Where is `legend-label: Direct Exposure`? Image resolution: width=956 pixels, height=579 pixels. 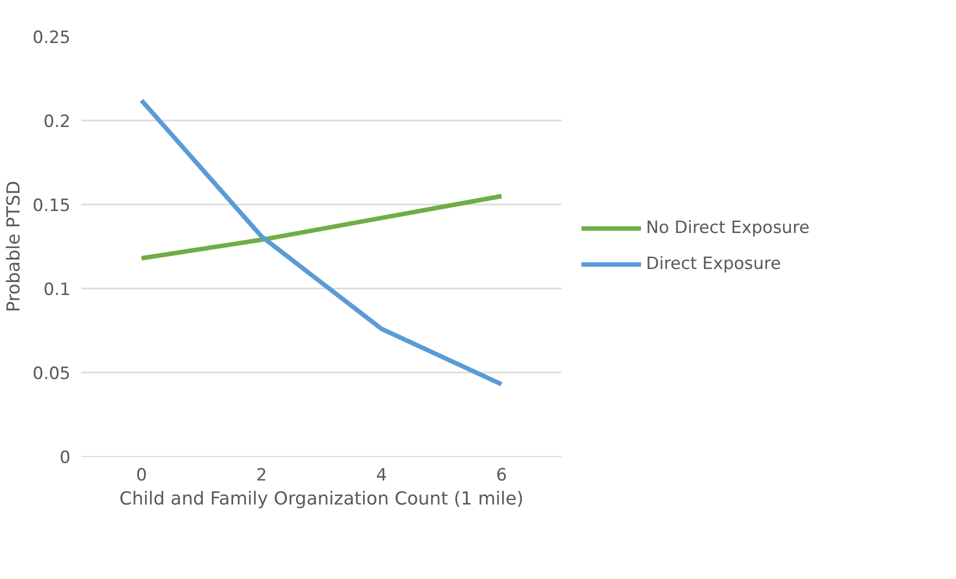 legend-label: Direct Exposure is located at coordinates (714, 264).